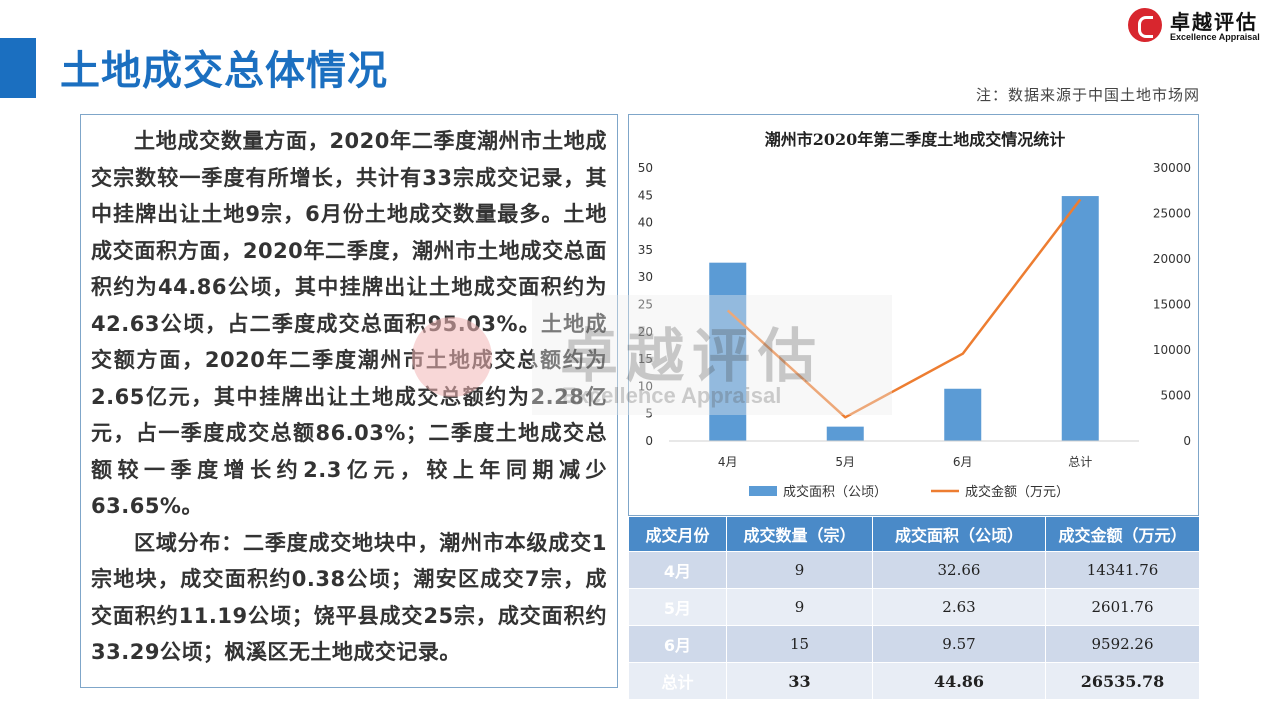 This screenshot has width=1280, height=720. I want to click on x-category-label: 5月, so click(845, 462).